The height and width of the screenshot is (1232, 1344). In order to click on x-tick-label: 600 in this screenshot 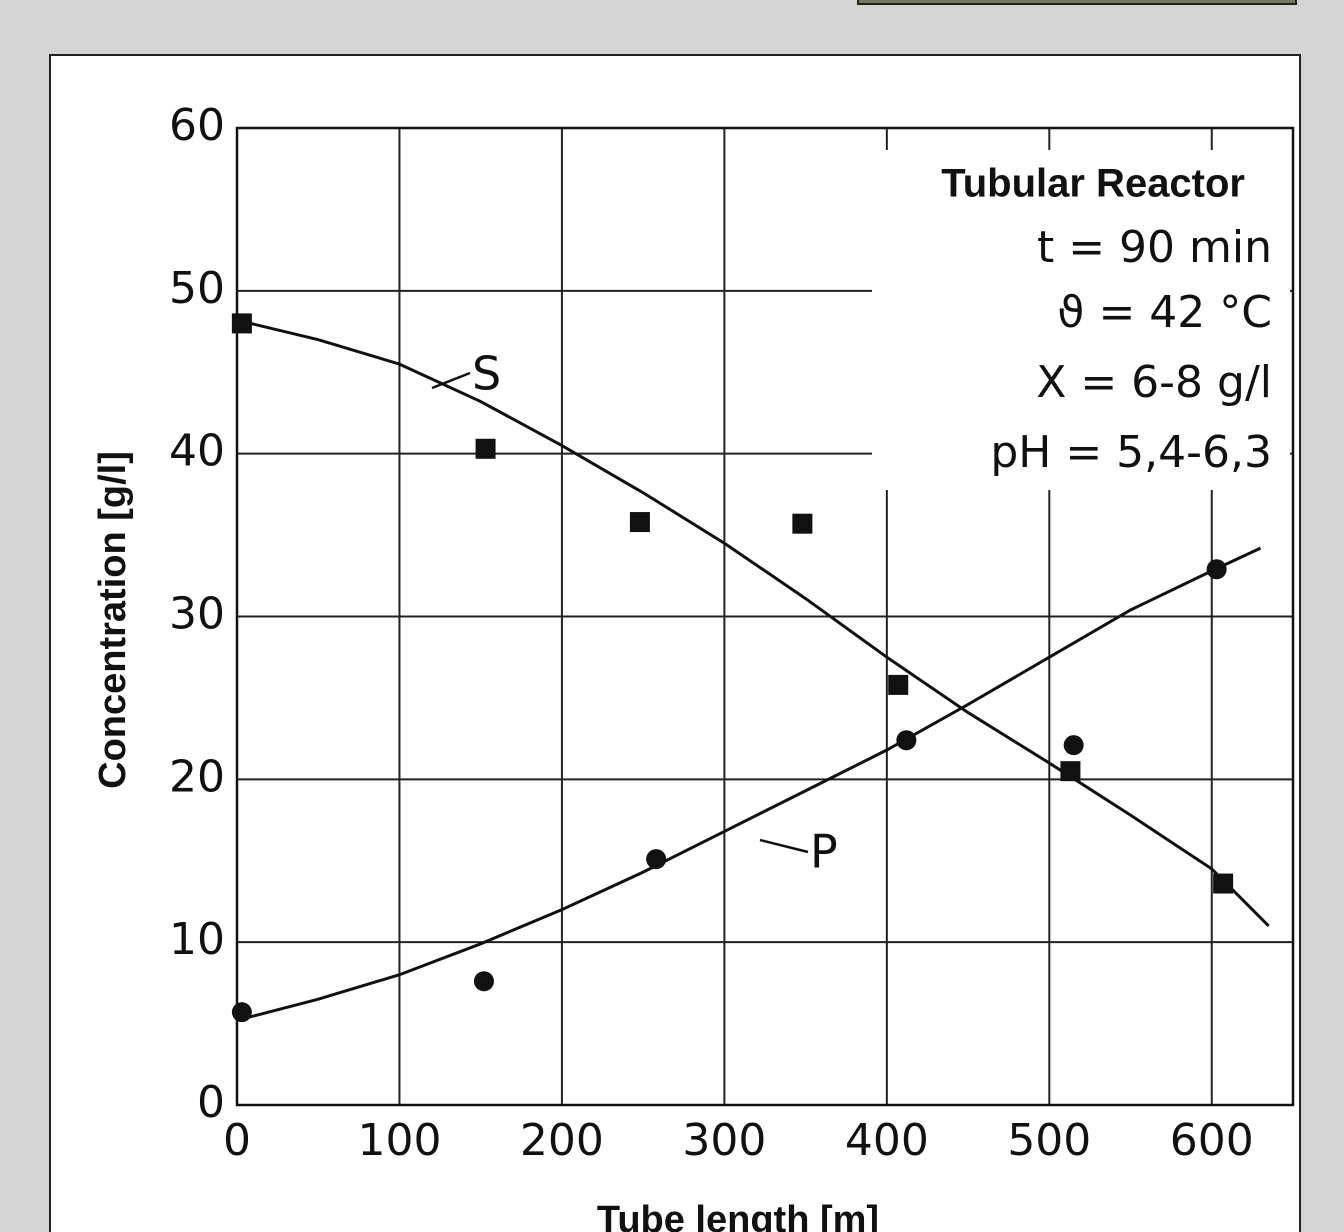, I will do `click(1212, 1140)`.